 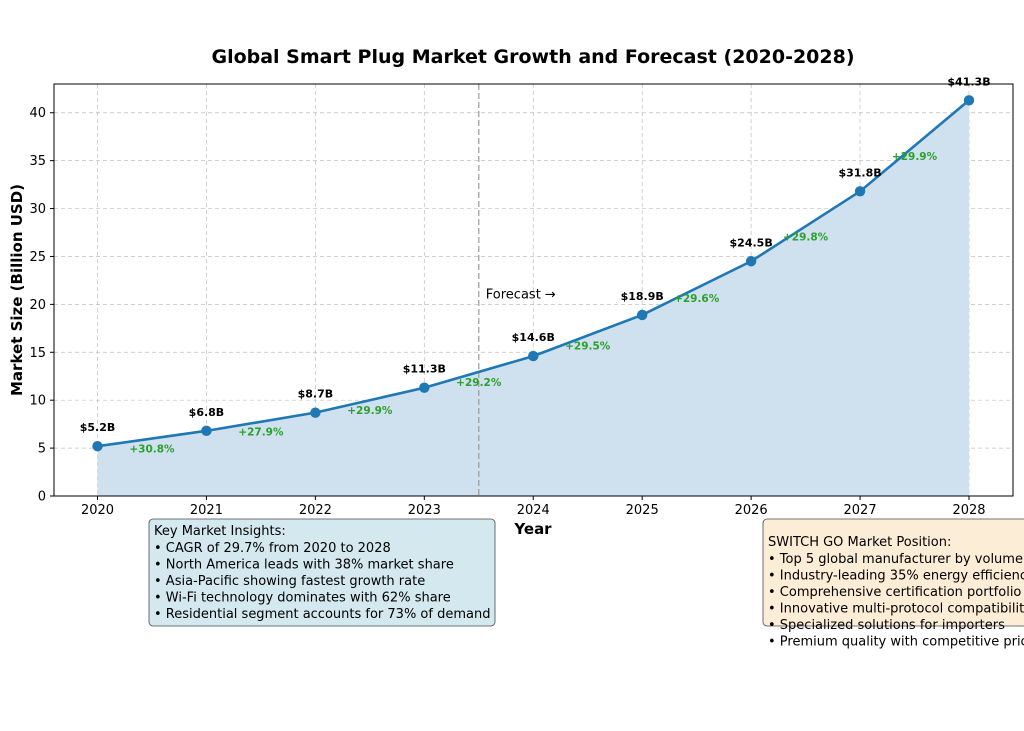 What do you see at coordinates (315, 510) in the screenshot?
I see `x-tick-label: 2022` at bounding box center [315, 510].